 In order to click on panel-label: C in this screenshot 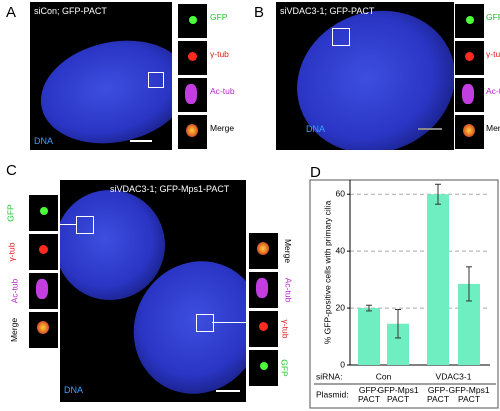, I will do `click(11, 170)`.